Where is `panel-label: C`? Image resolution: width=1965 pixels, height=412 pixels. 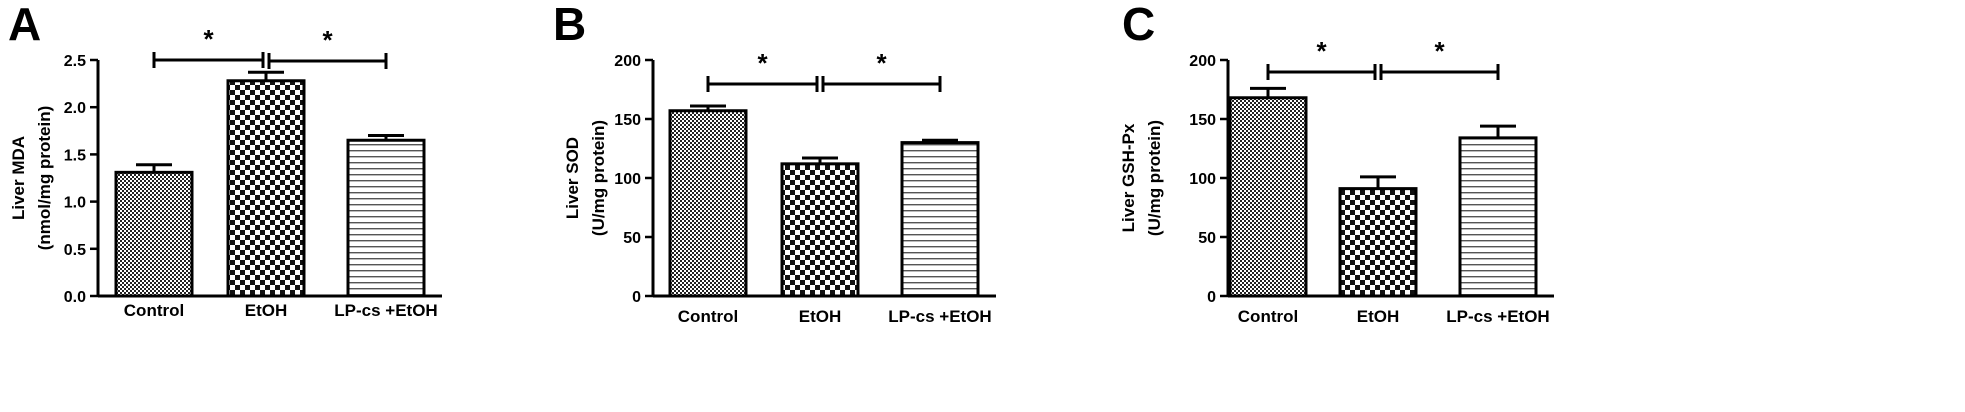
panel-label: C is located at coordinates (1138, 25).